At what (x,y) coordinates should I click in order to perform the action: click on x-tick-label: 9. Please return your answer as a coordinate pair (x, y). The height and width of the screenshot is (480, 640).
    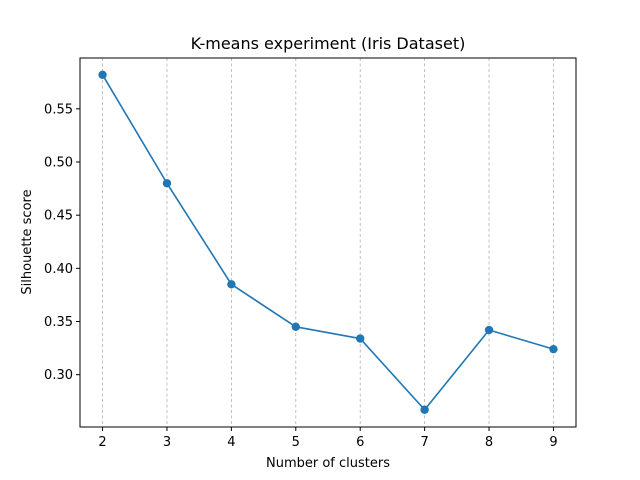
    Looking at the image, I should click on (553, 442).